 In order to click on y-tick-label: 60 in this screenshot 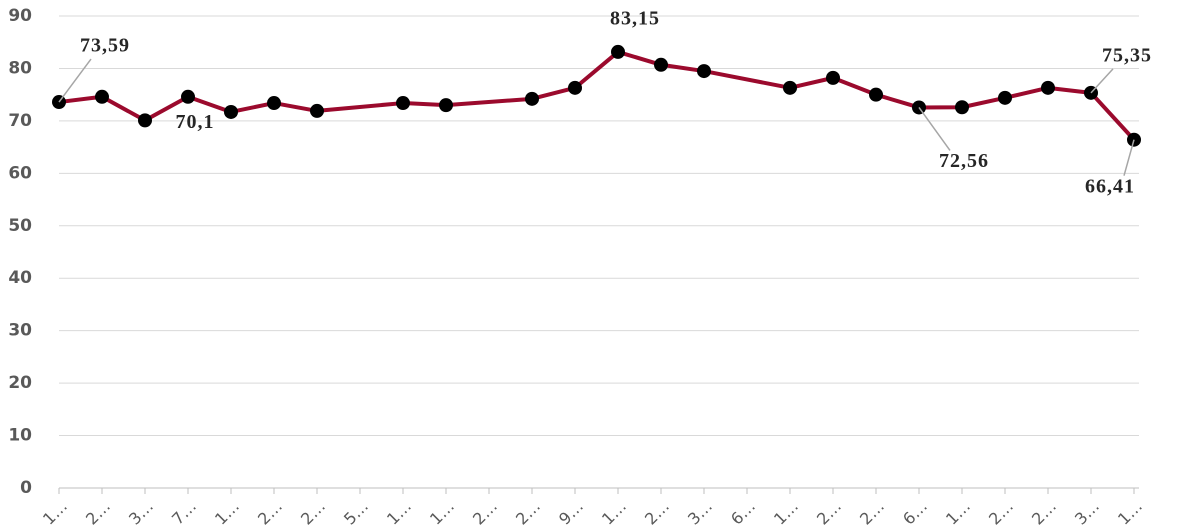, I will do `click(20, 173)`.